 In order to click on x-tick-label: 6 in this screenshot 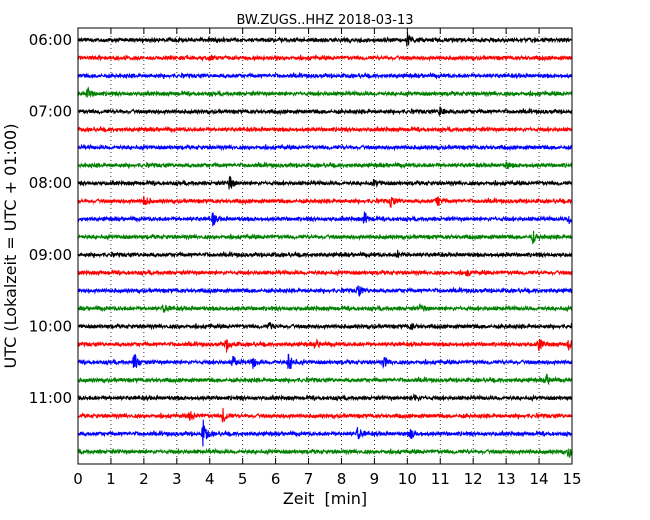, I will do `click(276, 479)`.